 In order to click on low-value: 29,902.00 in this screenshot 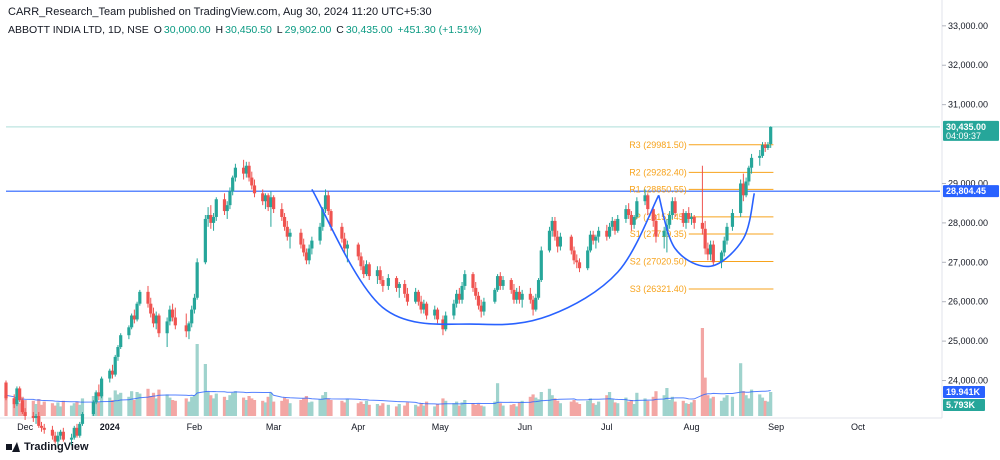, I will do `click(308, 30)`.